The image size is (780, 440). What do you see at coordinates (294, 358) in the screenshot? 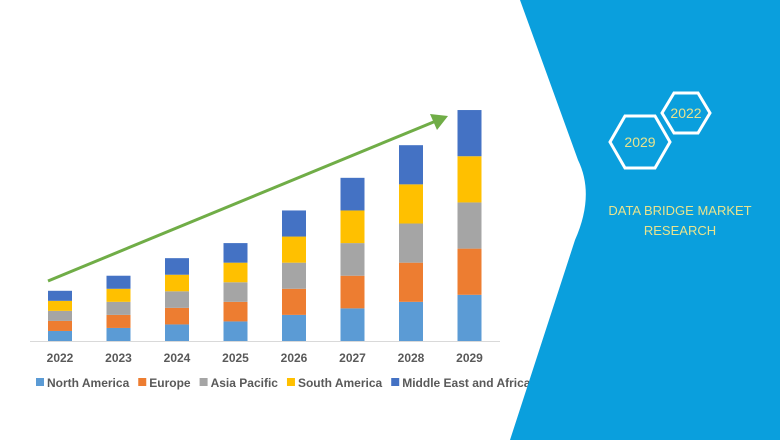
I see `x-tick-label: 2026` at bounding box center [294, 358].